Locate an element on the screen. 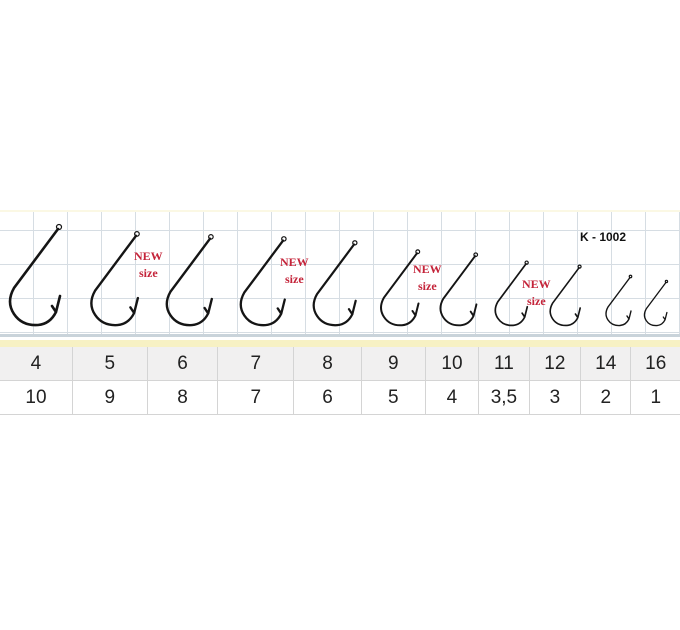  secondary-size-cell: 8 is located at coordinates (182, 397).